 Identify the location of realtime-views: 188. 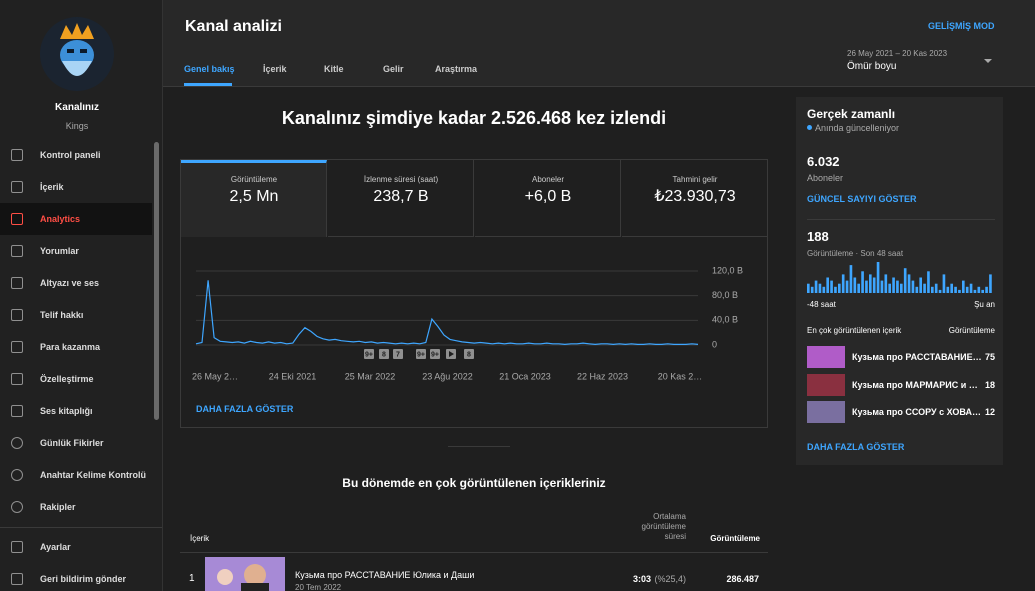
(818, 236).